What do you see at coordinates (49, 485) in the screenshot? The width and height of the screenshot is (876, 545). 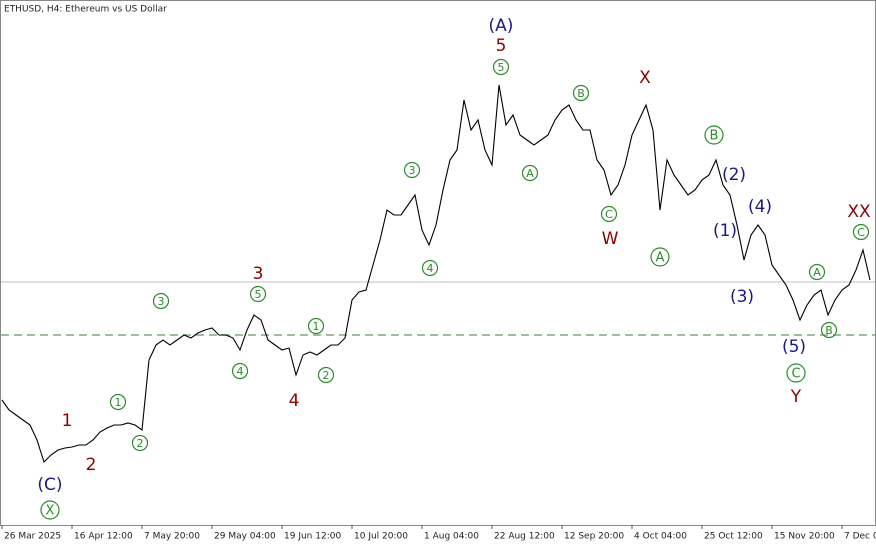 I see `wave-label: (C)` at bounding box center [49, 485].